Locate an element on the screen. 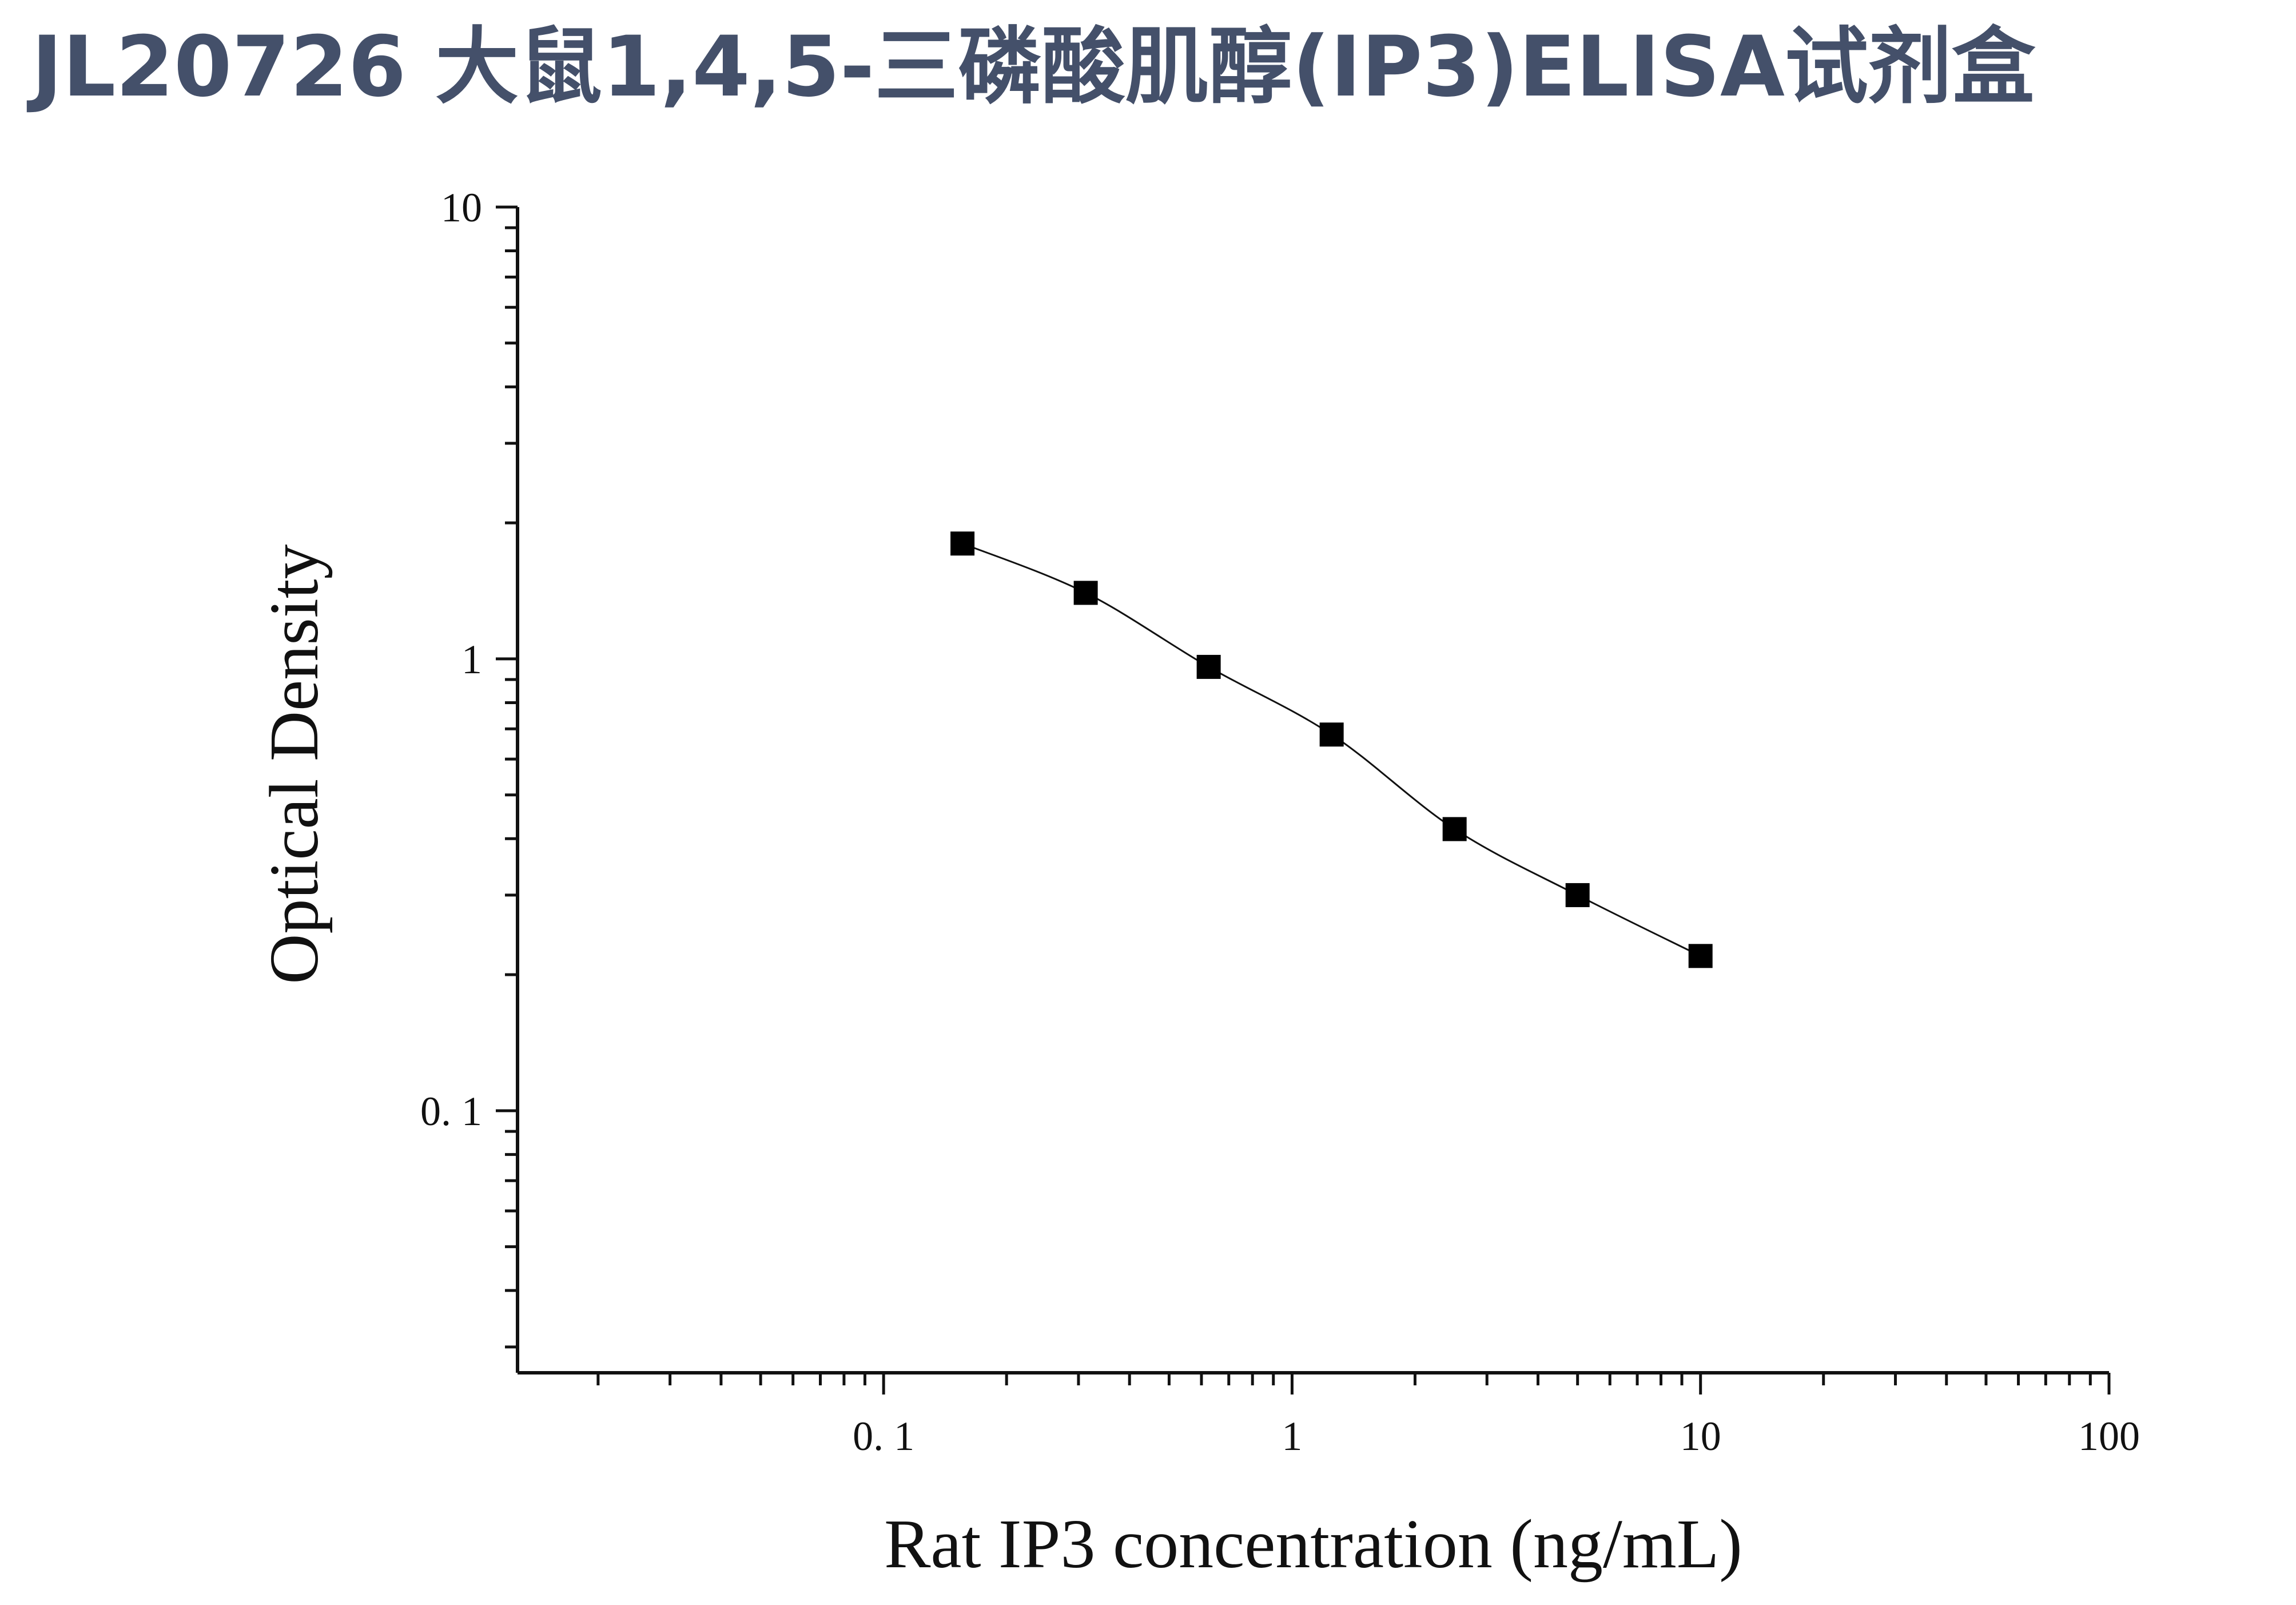 This screenshot has height=1605, width=2296. x-tick-label: 100 is located at coordinates (2109, 1436).